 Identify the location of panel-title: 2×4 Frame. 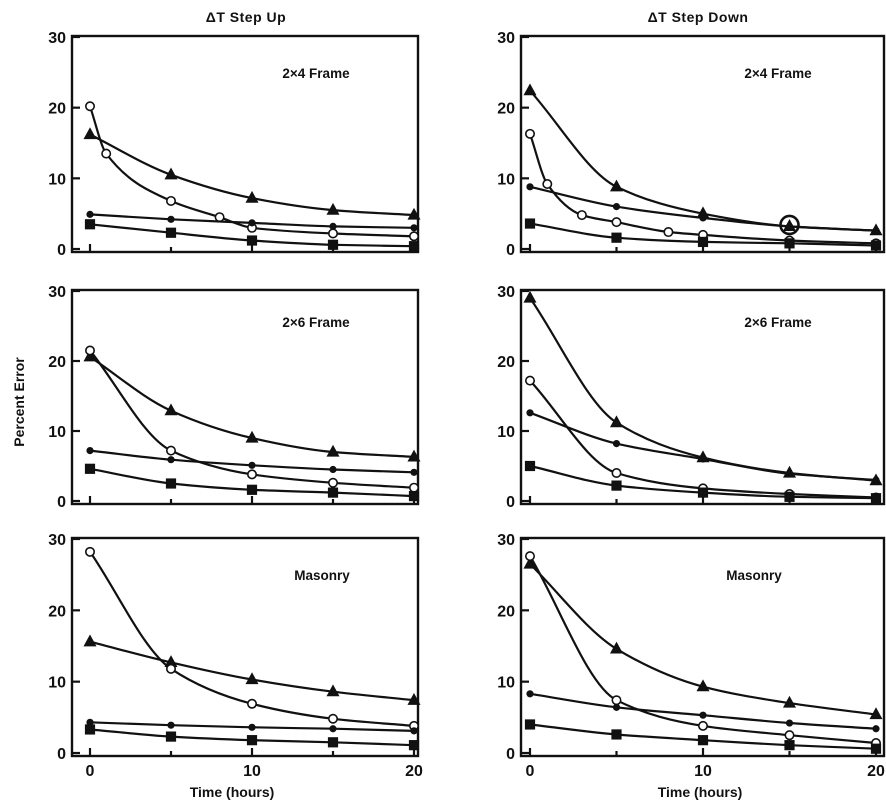
(316, 73).